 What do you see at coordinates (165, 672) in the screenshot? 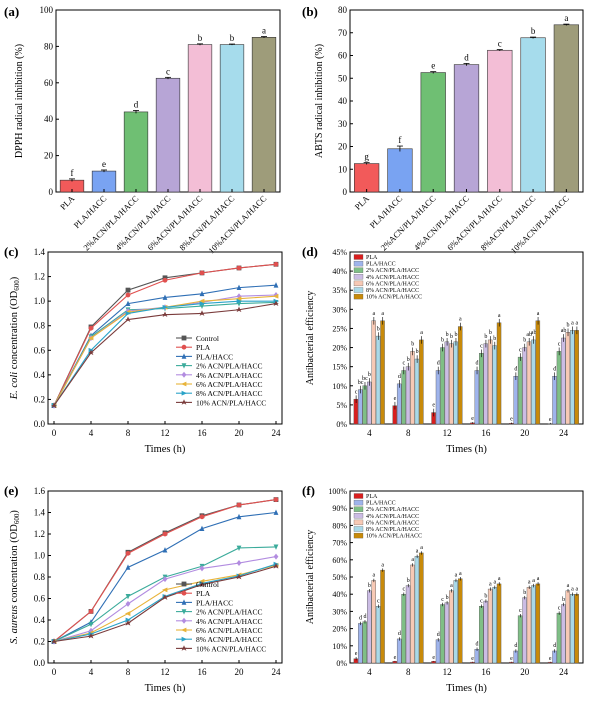
I see `x-tick-label: 12` at bounding box center [165, 672].